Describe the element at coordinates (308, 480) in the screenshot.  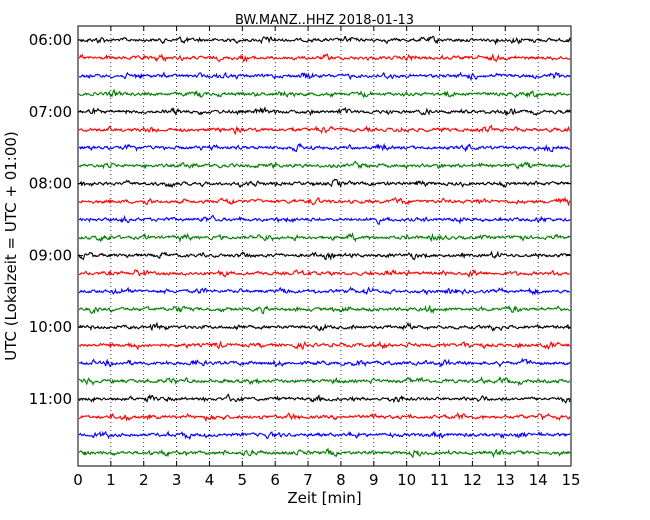
I see `x-tick-label: 7` at that location.